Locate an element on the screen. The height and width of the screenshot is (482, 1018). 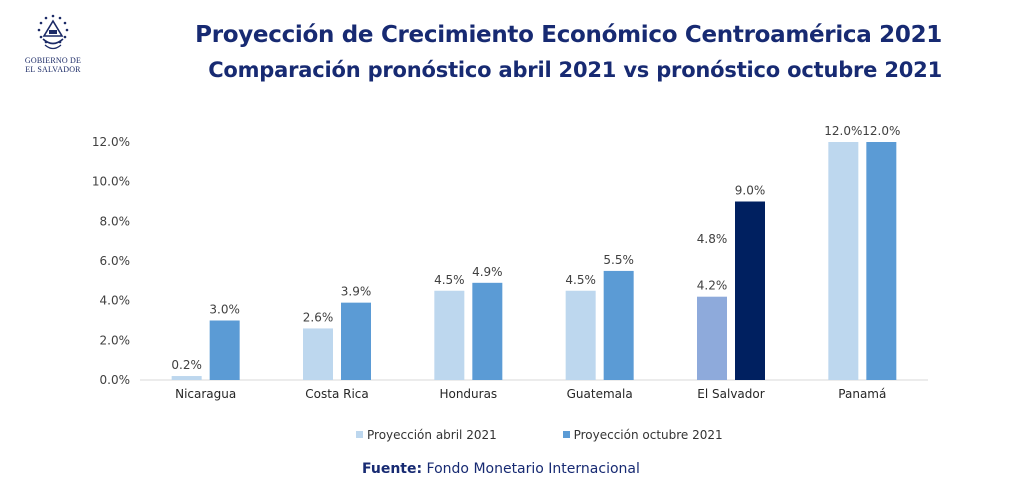
y-tick-label: 0.0% is located at coordinates (115, 380).